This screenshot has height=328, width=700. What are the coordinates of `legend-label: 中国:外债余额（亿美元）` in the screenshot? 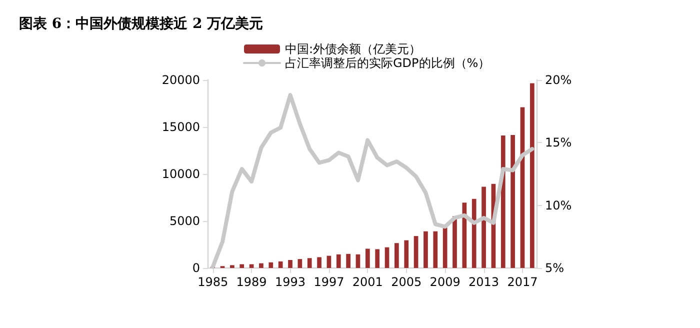 It's located at (353, 49).